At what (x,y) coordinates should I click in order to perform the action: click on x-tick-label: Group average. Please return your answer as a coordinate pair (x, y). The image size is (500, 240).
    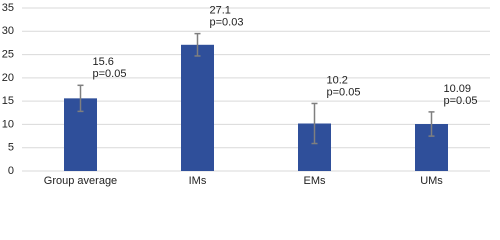
    Looking at the image, I should click on (80, 181).